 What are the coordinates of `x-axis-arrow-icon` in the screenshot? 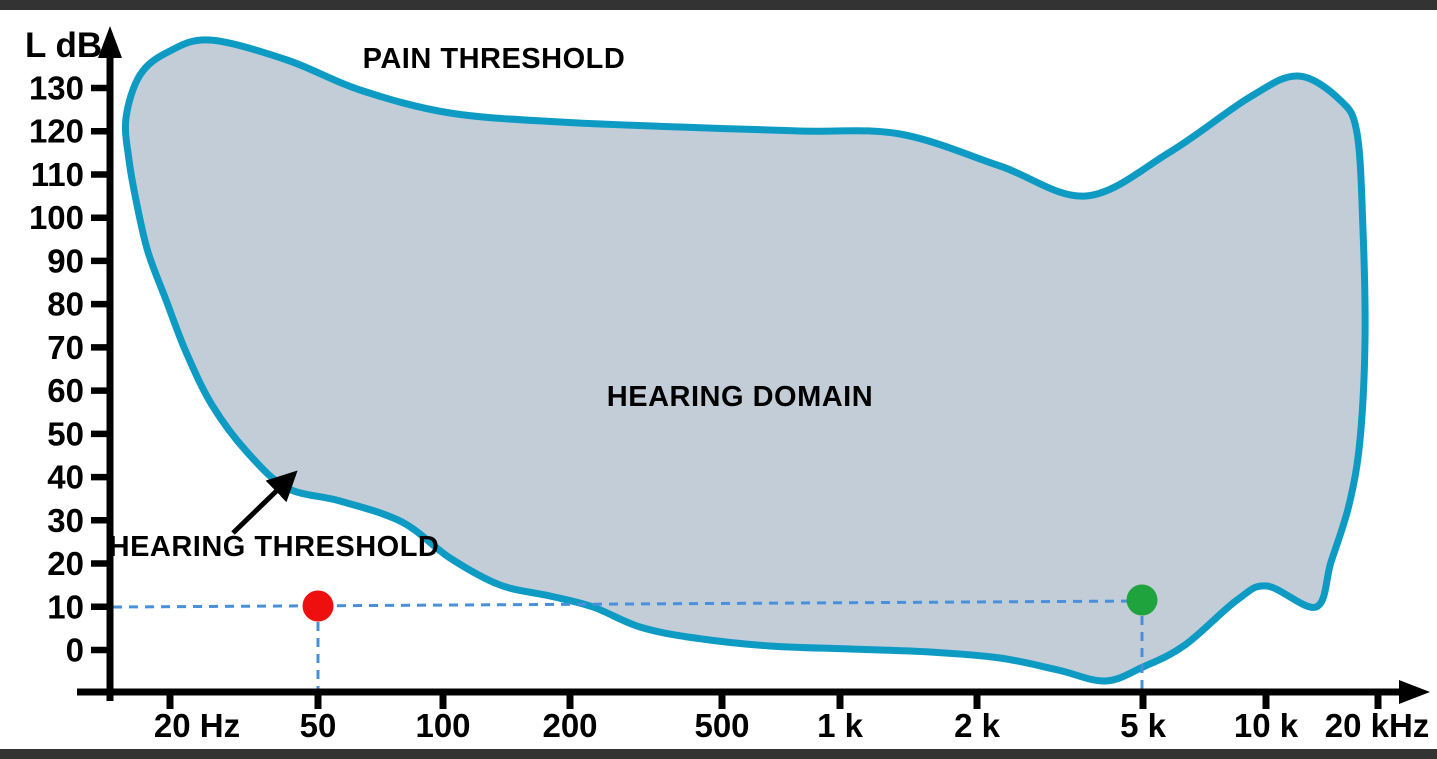 It's located at (1414, 692).